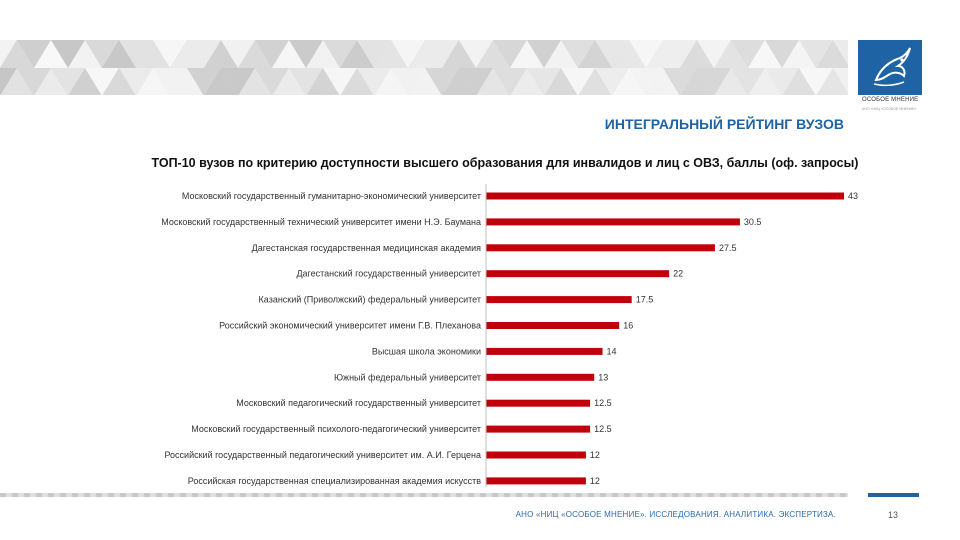  What do you see at coordinates (753, 222) in the screenshot?
I see `value-label: 30.5` at bounding box center [753, 222].